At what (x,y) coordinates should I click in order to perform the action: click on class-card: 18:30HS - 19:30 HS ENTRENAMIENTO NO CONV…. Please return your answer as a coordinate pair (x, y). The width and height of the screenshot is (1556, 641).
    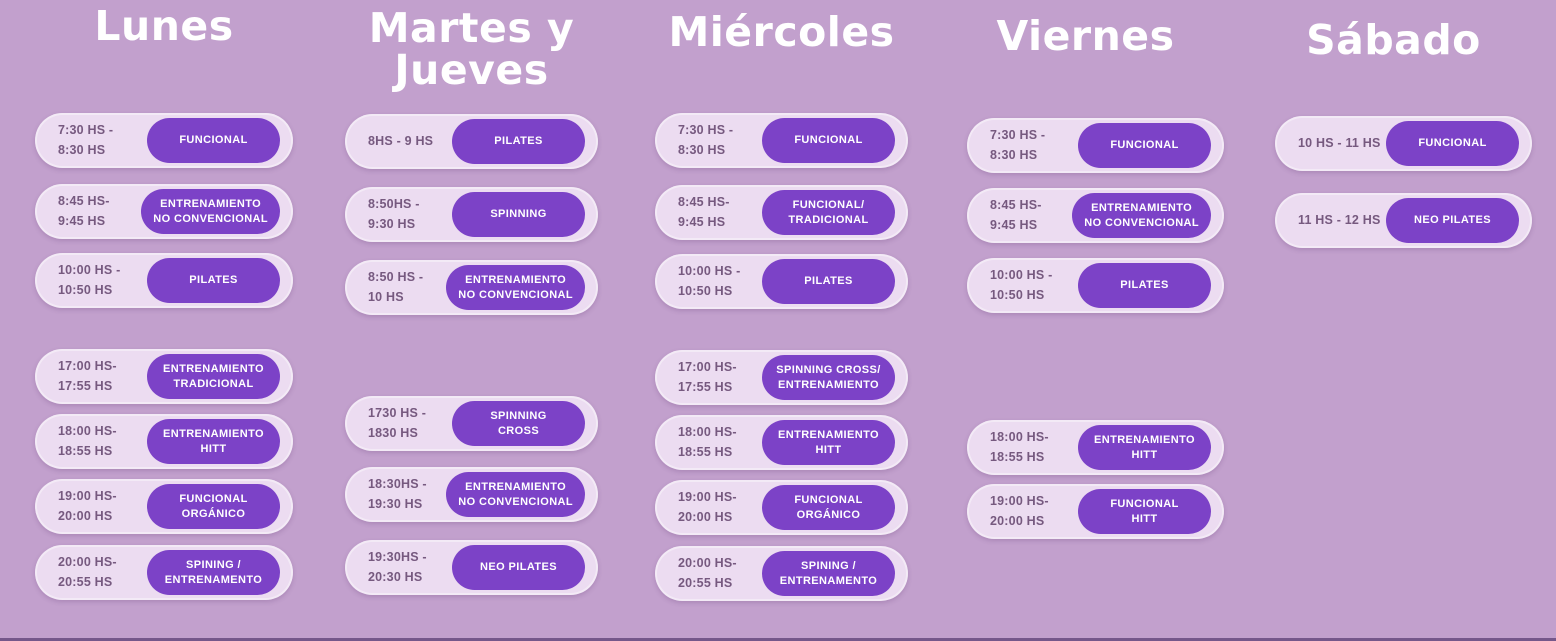
    Looking at the image, I should click on (471, 494).